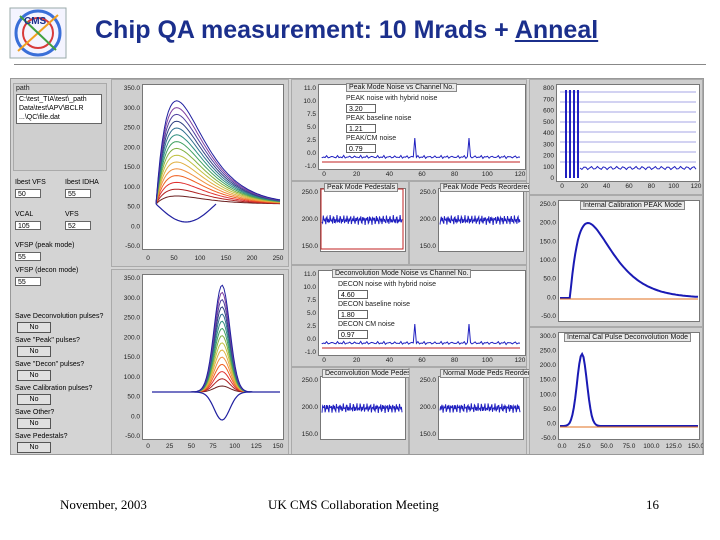  Describe the element at coordinates (28, 256) in the screenshot. I see `vfsp-peak-input: 55` at that location.